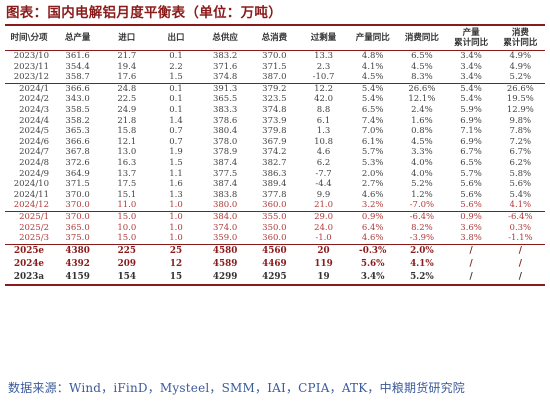 This screenshot has height=401, width=550. What do you see at coordinates (520, 77) in the screenshot?
I see `table-cell: 5.2%` at bounding box center [520, 77].